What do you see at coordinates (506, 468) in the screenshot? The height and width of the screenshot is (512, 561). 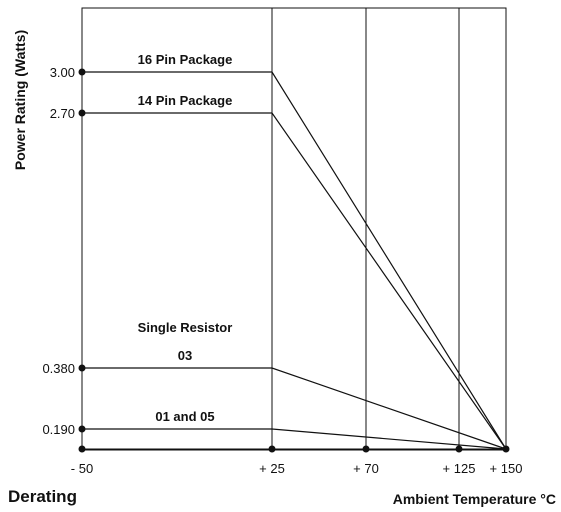 I see `x-tick-label: + 150` at bounding box center [506, 468].